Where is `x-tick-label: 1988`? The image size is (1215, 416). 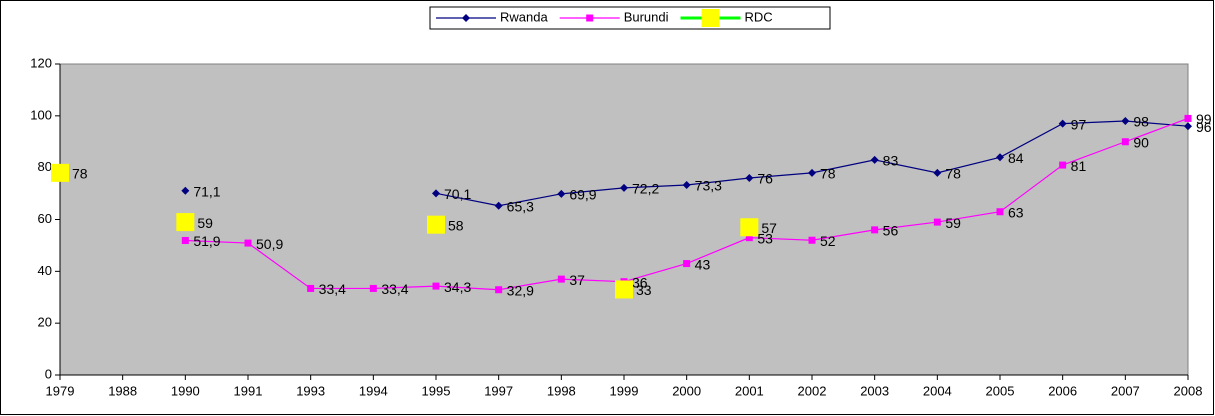 x-tick-label: 1988 is located at coordinates (122, 390).